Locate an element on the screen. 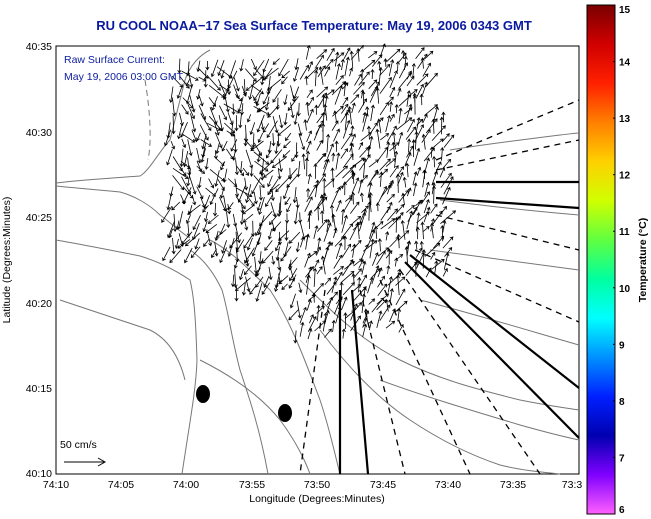 The height and width of the screenshot is (519, 651). x-axis-label: Longitude (Degrees:Minutes) is located at coordinates (316, 499).